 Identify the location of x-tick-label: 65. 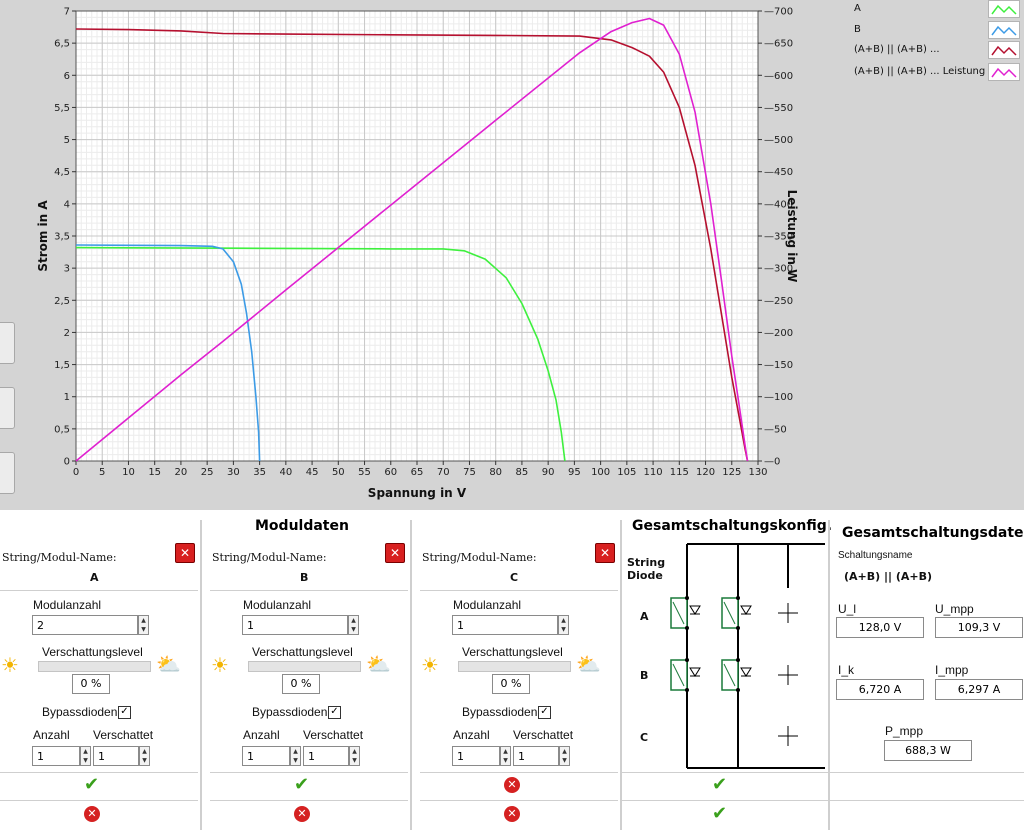
(417, 472).